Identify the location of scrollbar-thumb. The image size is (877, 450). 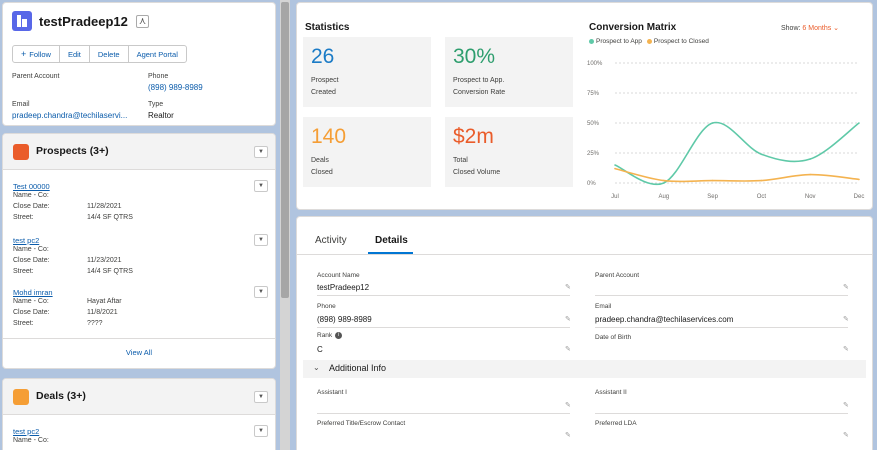
(285, 150).